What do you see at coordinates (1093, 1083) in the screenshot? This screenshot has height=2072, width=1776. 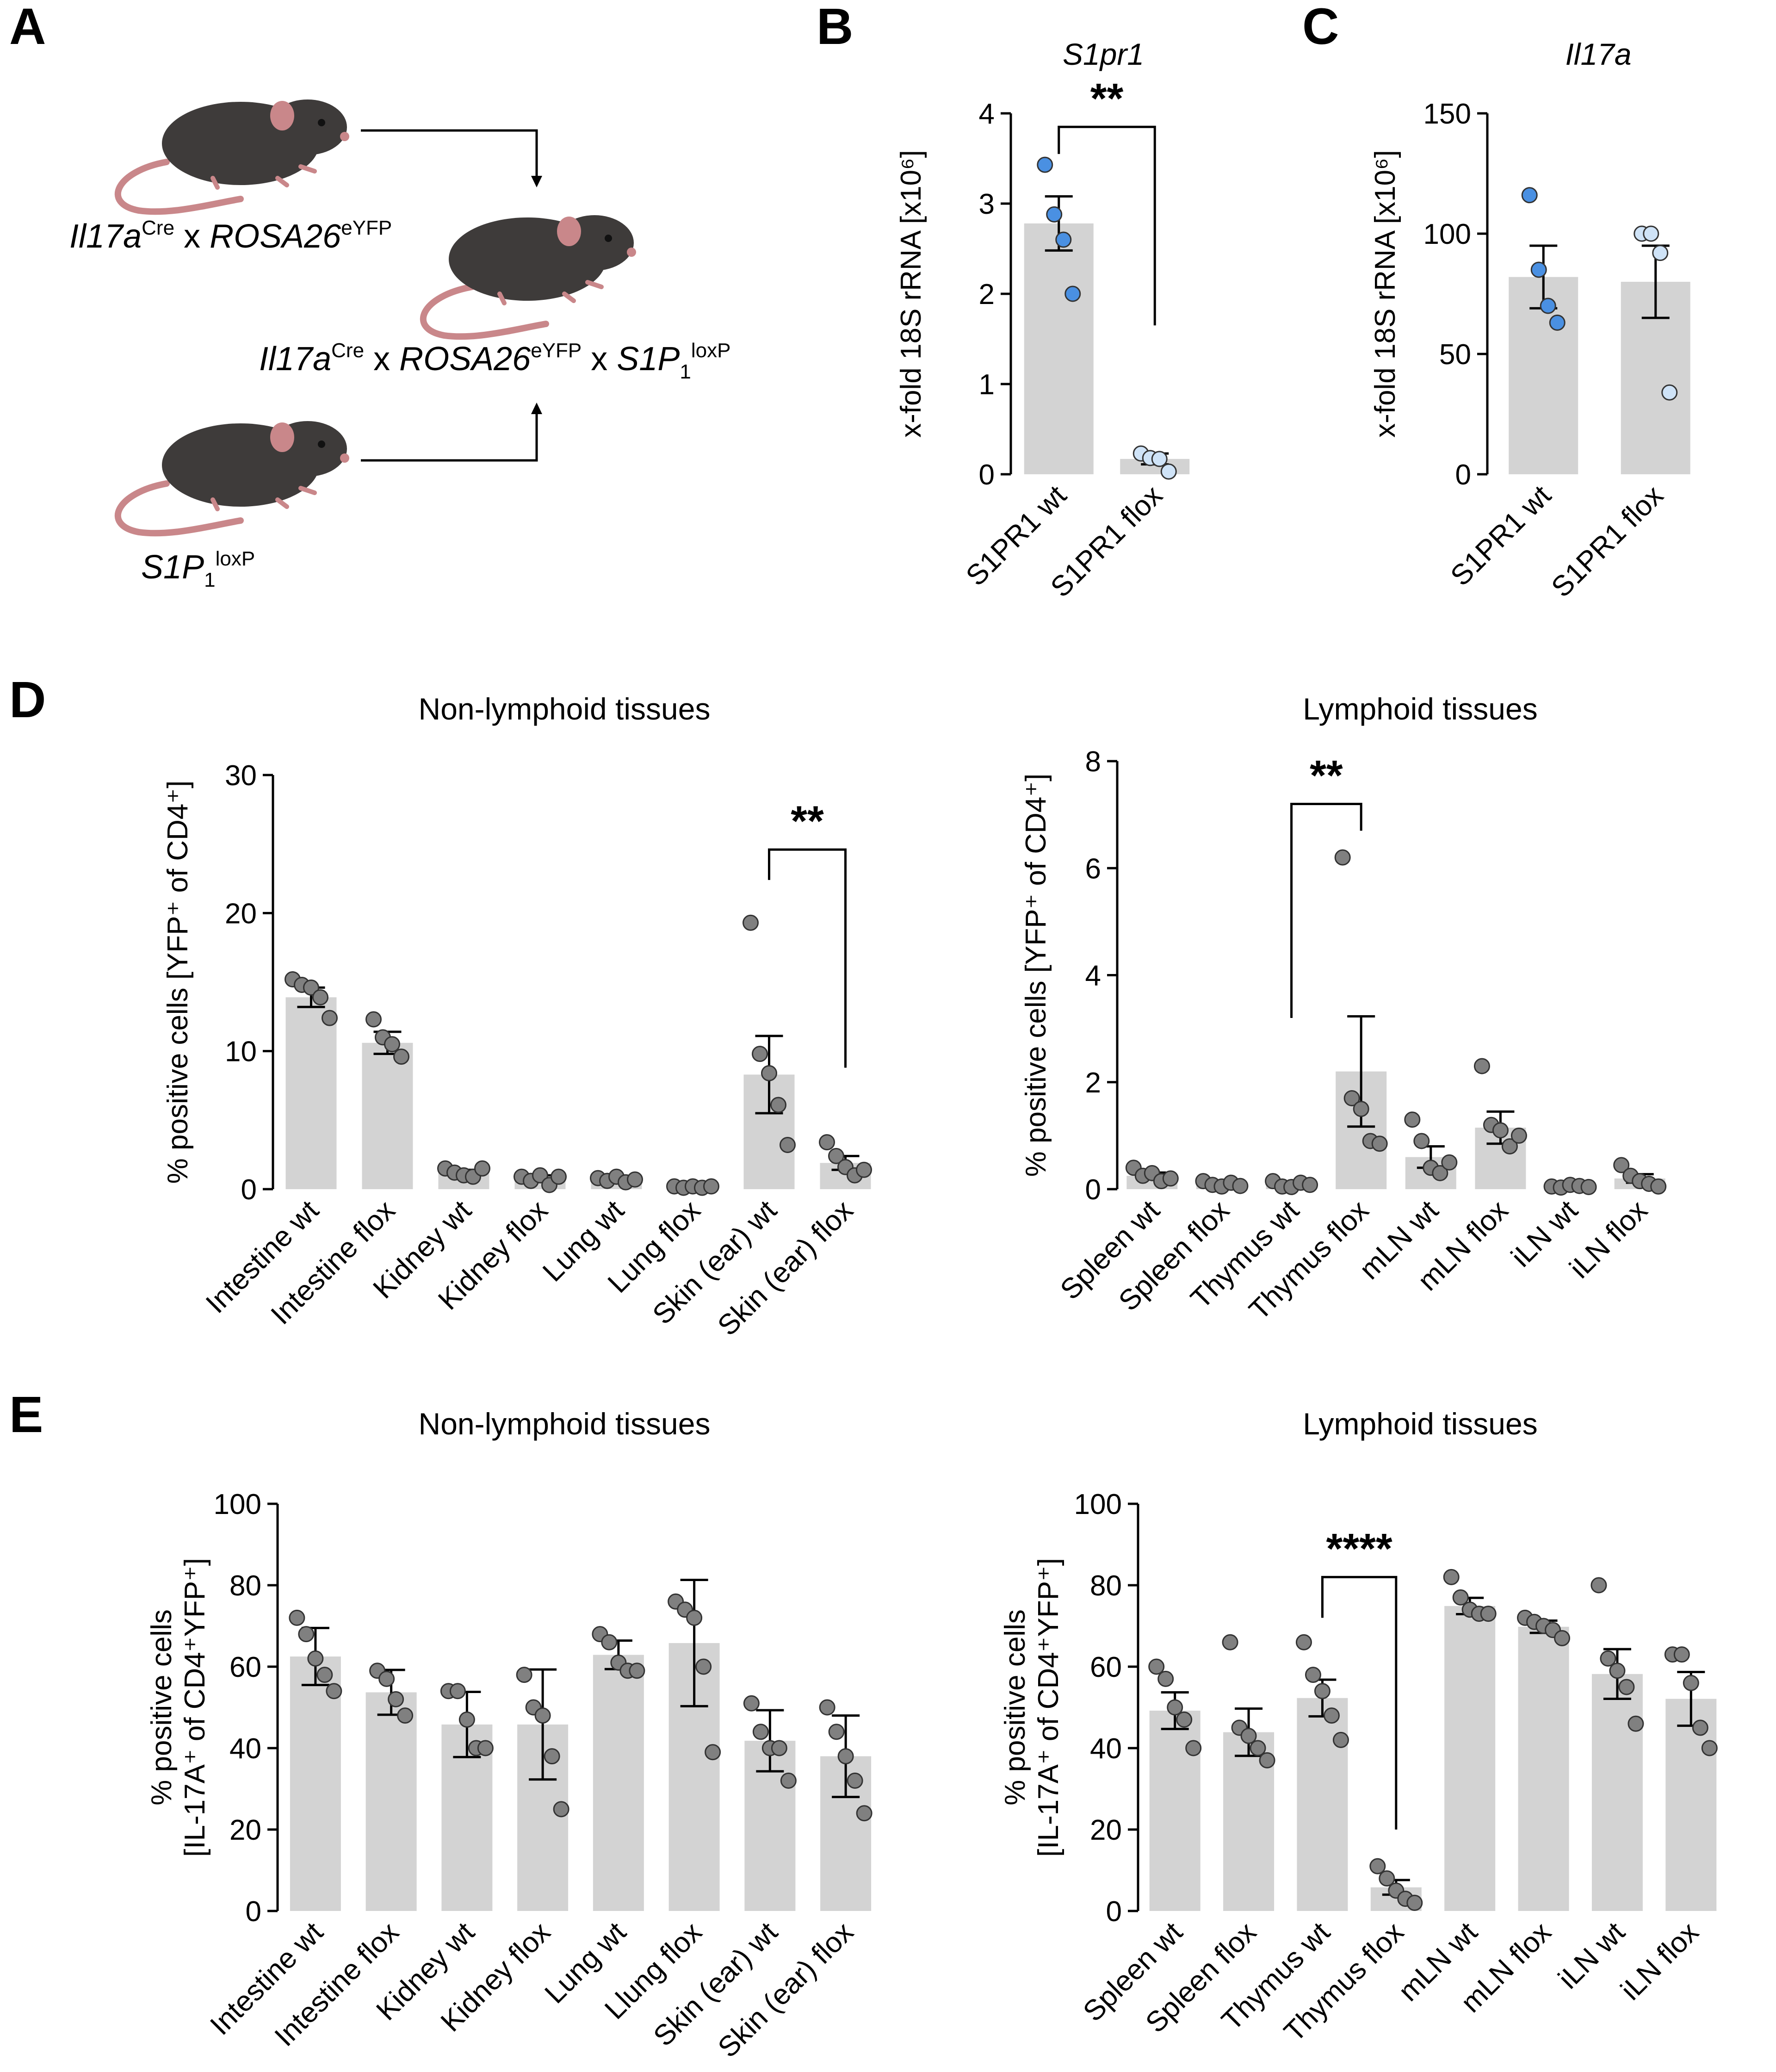 I see `y-tick-label: 2` at bounding box center [1093, 1083].